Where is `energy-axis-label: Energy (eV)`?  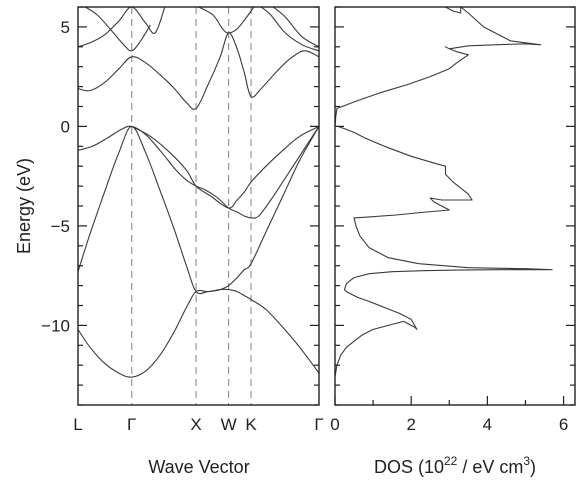
energy-axis-label: Energy (eV) is located at coordinates (24, 206).